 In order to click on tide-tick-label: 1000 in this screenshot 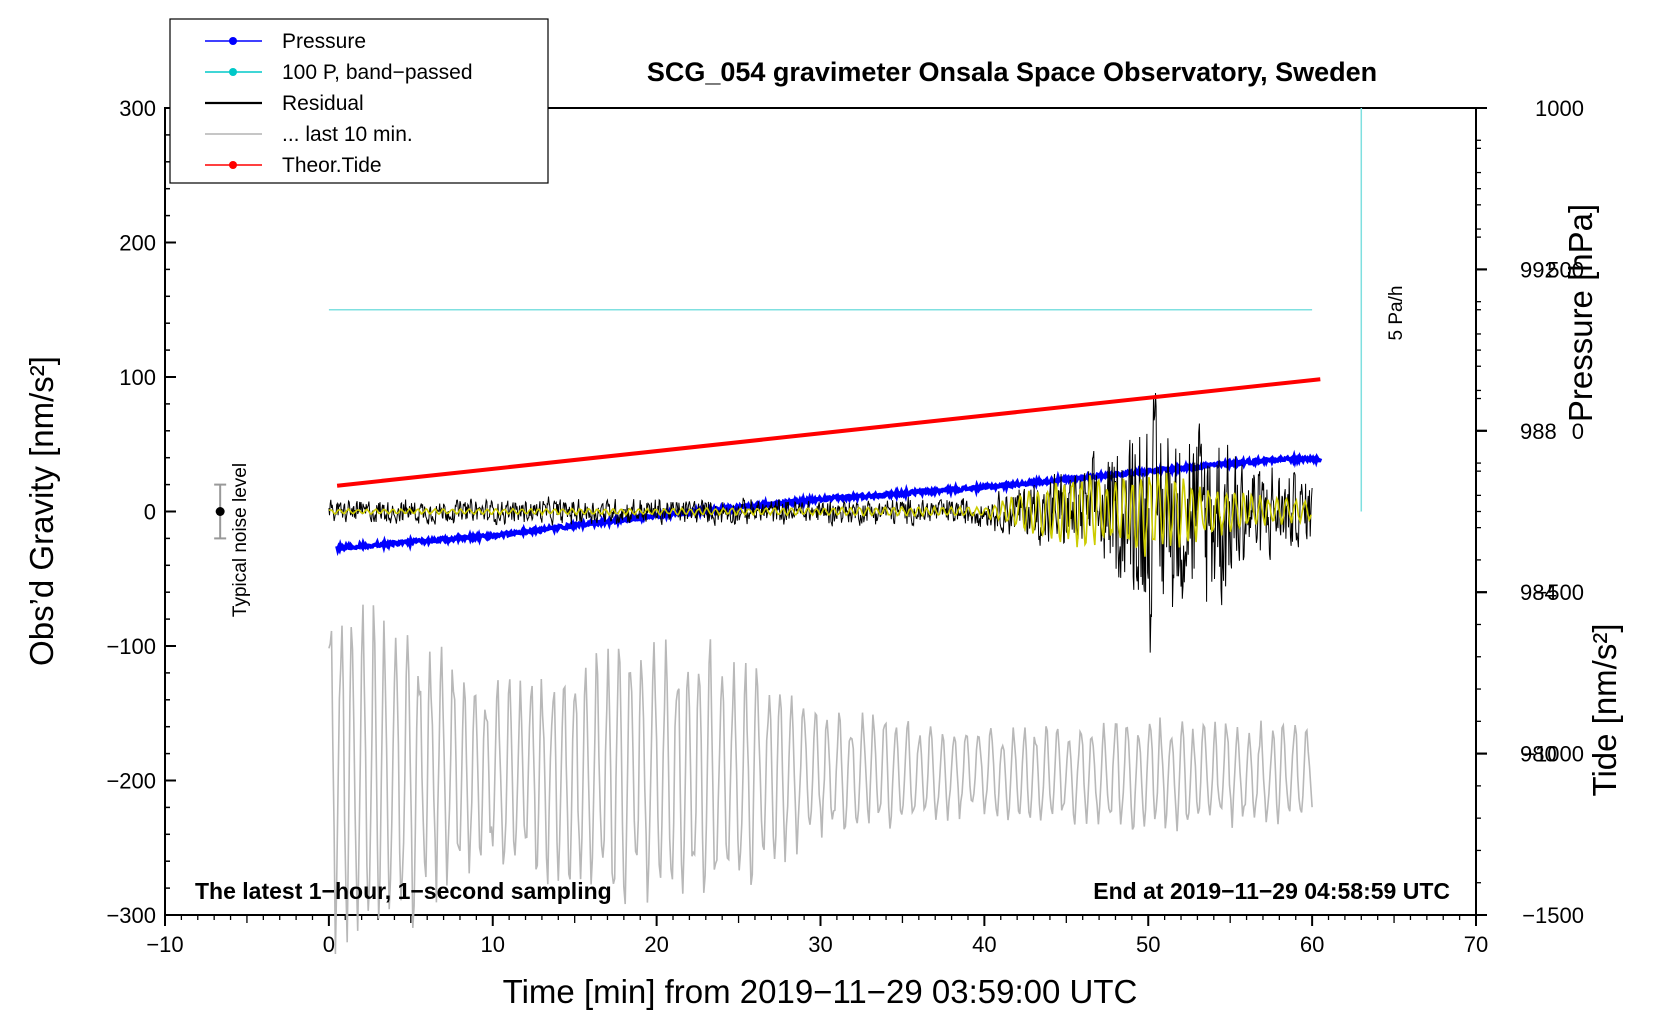, I will do `click(1559, 108)`.